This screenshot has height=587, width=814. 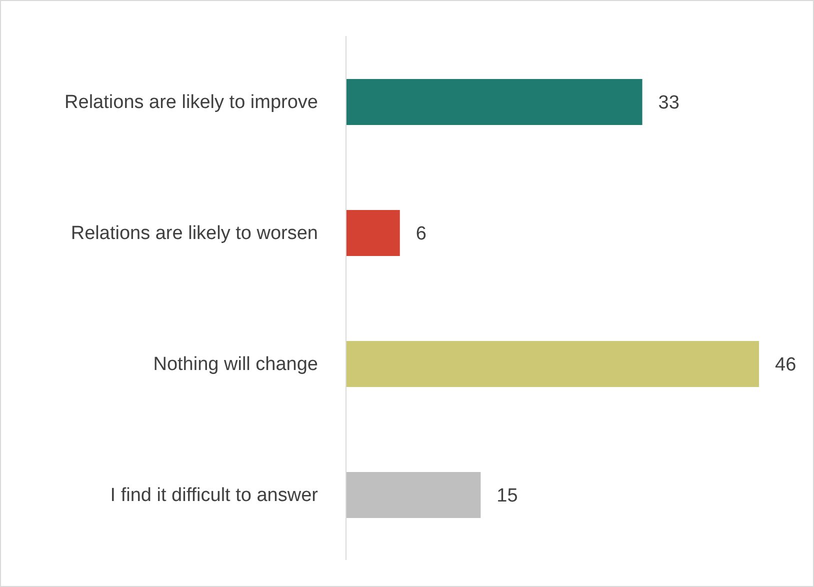 What do you see at coordinates (191, 103) in the screenshot?
I see `y-tick-label: Relations are likely to improve` at bounding box center [191, 103].